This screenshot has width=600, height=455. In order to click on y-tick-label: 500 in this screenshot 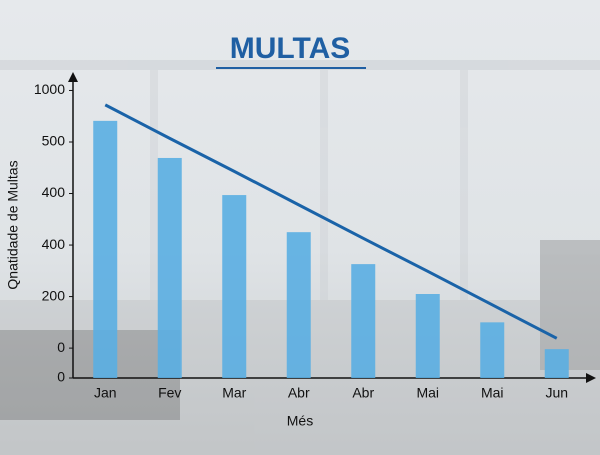, I will do `click(54, 141)`.